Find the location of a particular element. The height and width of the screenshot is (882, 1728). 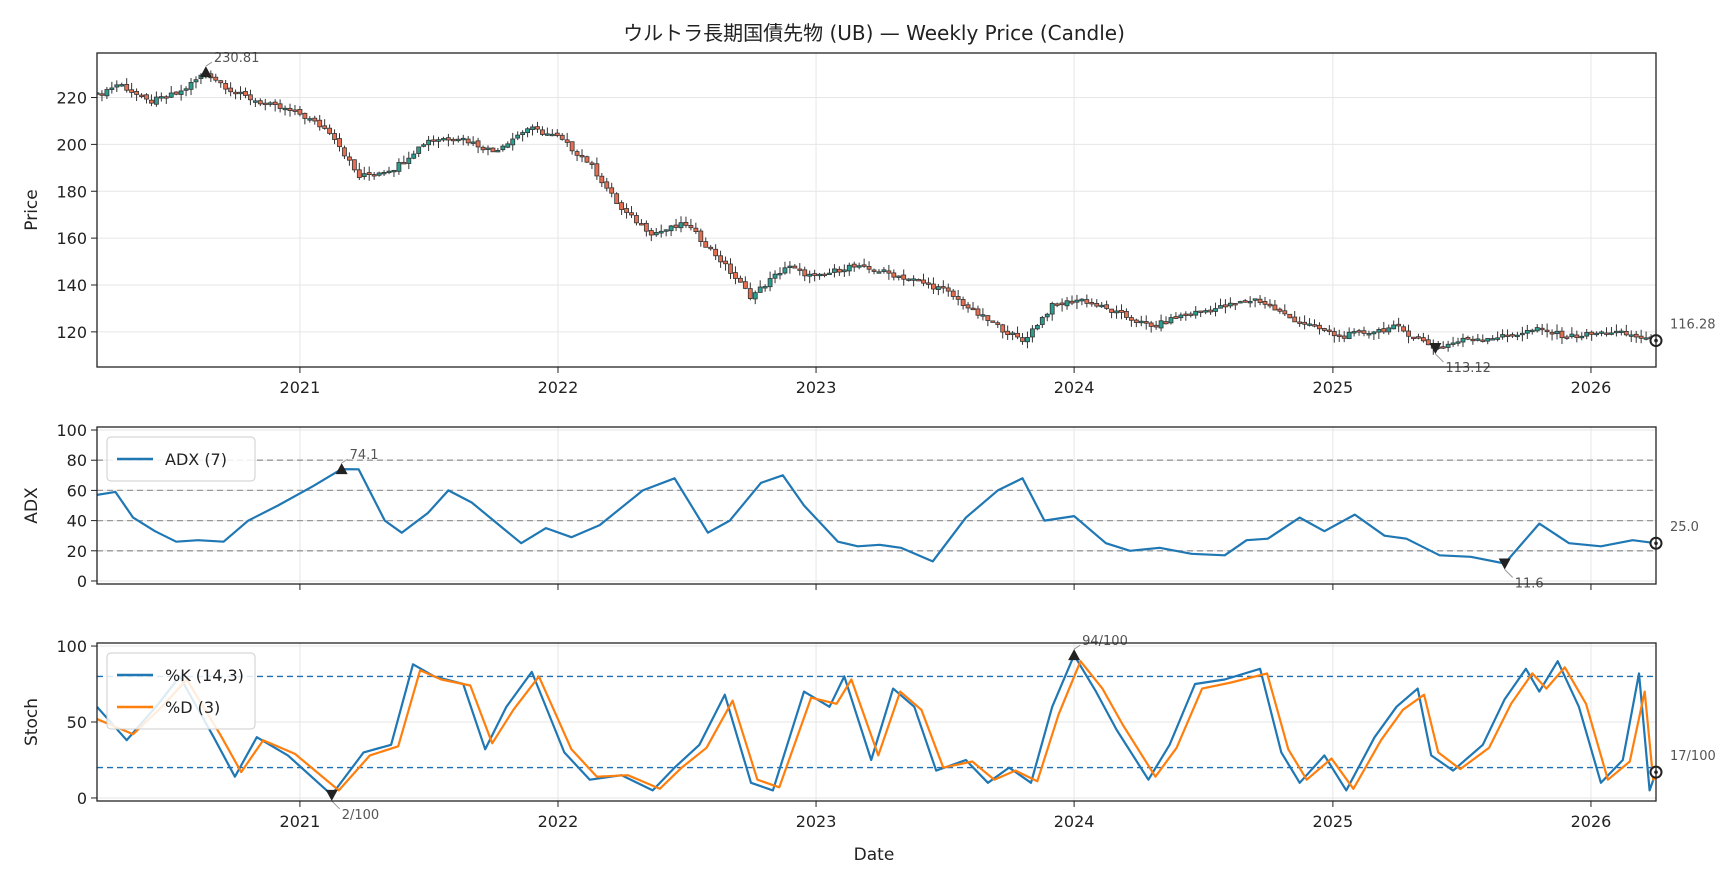

min-annotation: 113.12 is located at coordinates (1468, 368).